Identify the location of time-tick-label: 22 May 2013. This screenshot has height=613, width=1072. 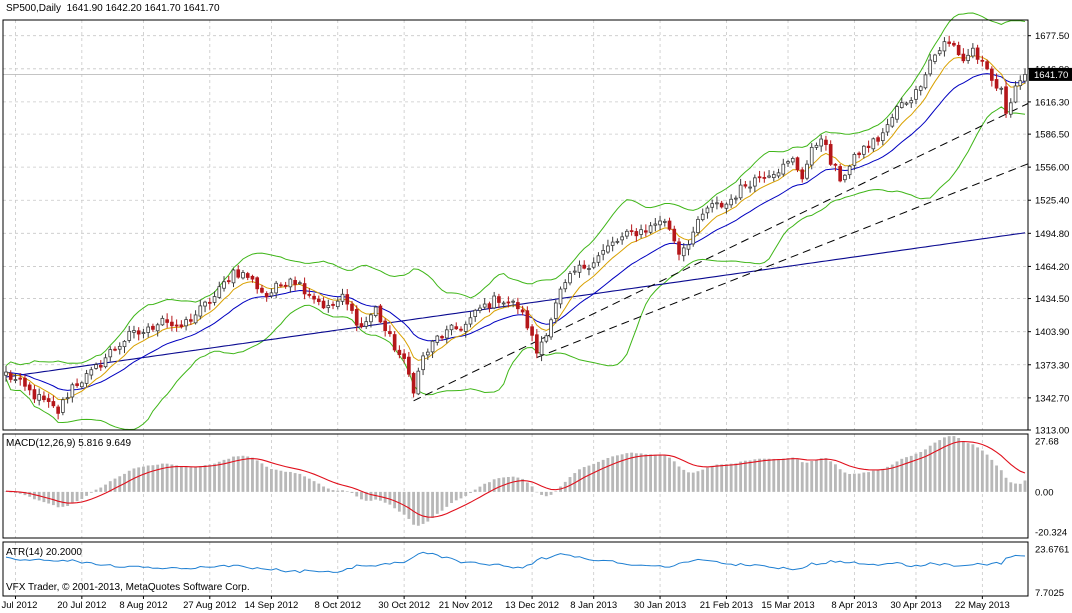
(982, 605).